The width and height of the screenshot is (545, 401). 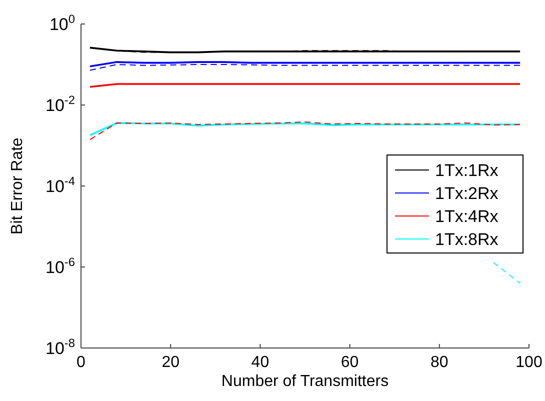 I want to click on y-tick-label: 10$^{-4}$, so click(x=61, y=185).